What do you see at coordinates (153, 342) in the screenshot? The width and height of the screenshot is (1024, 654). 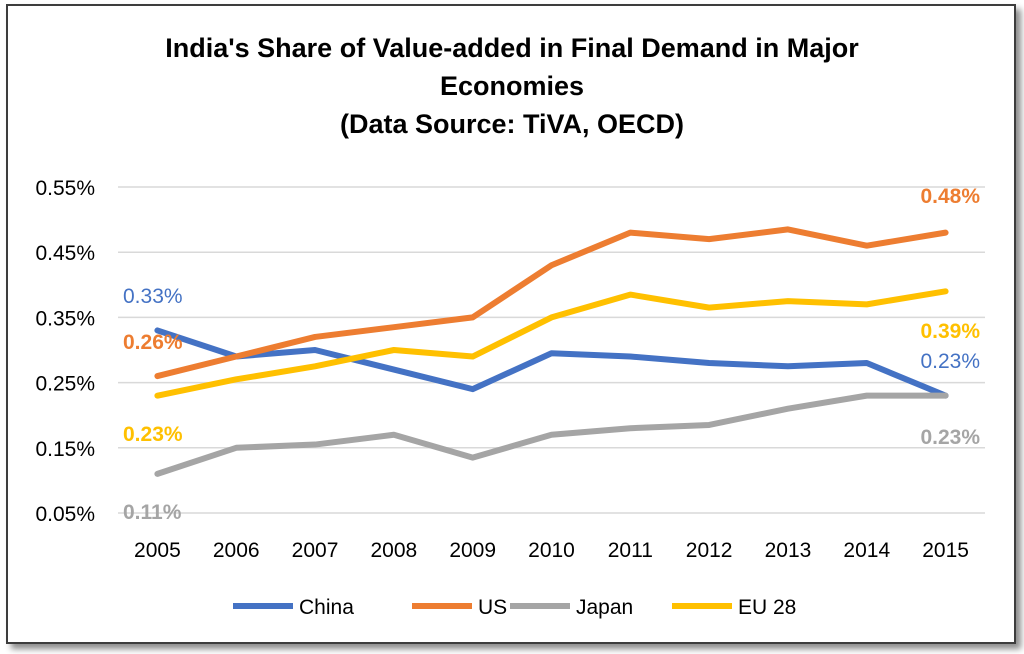 I see `data-label-start-us: 0.26%` at bounding box center [153, 342].